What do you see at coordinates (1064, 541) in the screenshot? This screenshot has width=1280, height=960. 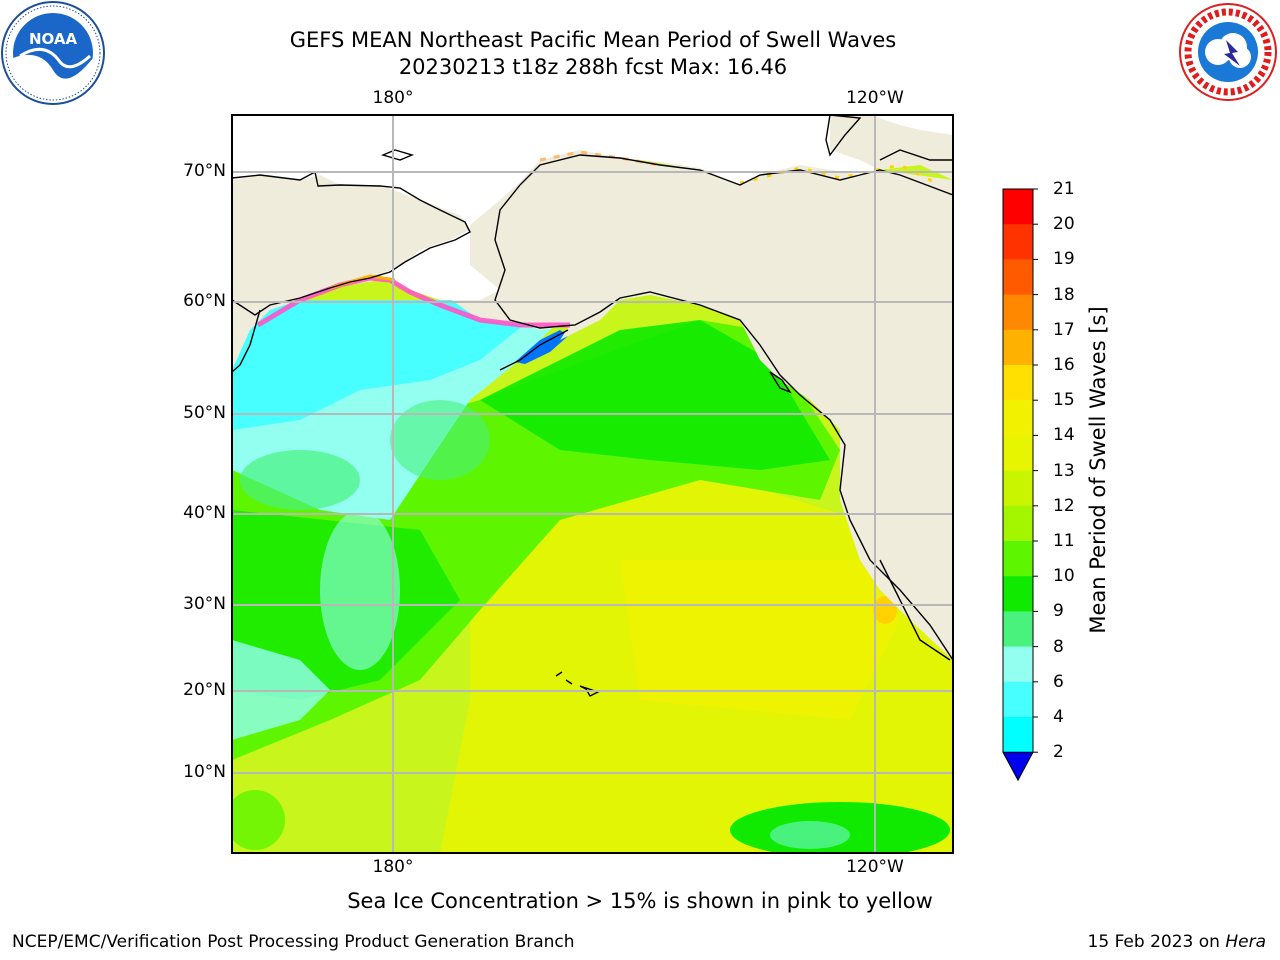 I see `colorbar-tick-label: 11` at bounding box center [1064, 541].